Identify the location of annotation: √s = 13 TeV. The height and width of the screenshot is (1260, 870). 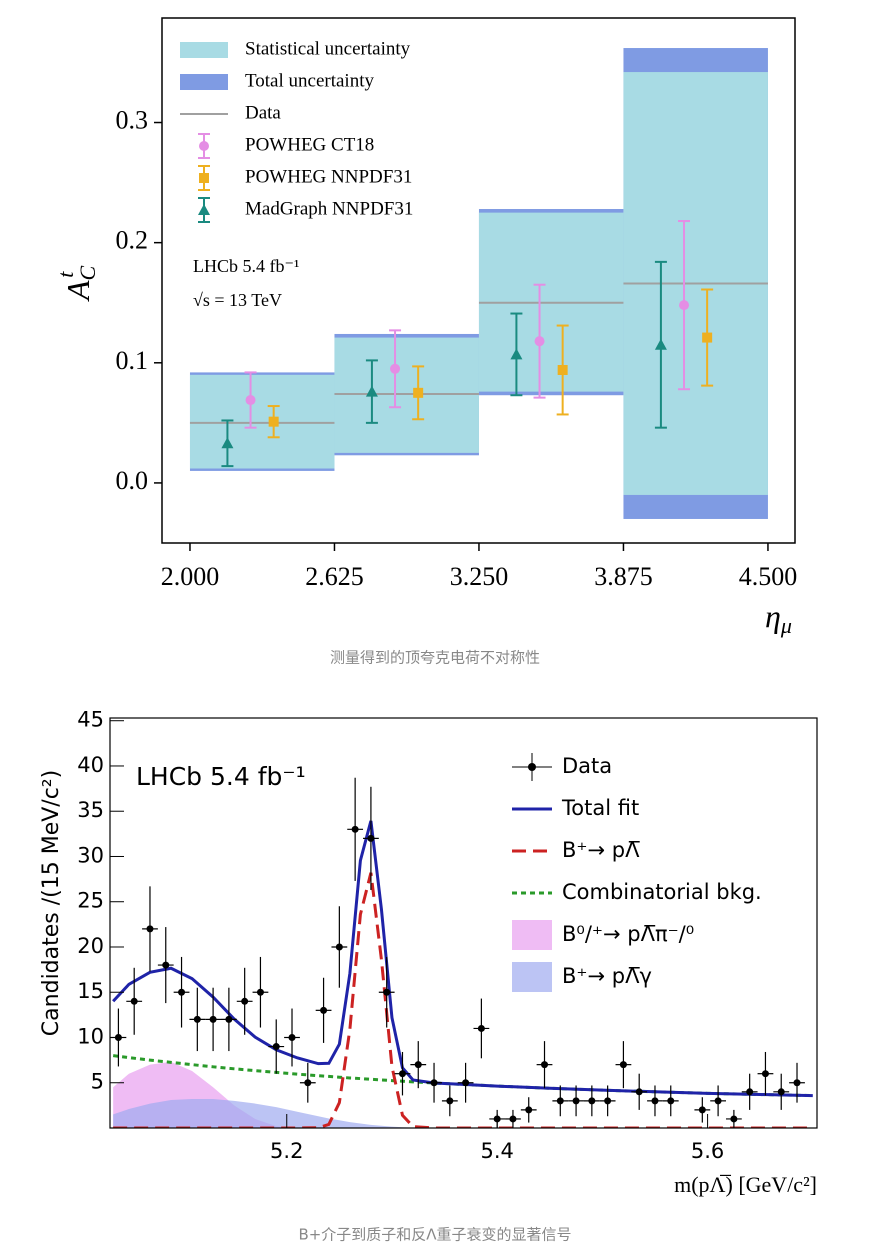
(237, 300).